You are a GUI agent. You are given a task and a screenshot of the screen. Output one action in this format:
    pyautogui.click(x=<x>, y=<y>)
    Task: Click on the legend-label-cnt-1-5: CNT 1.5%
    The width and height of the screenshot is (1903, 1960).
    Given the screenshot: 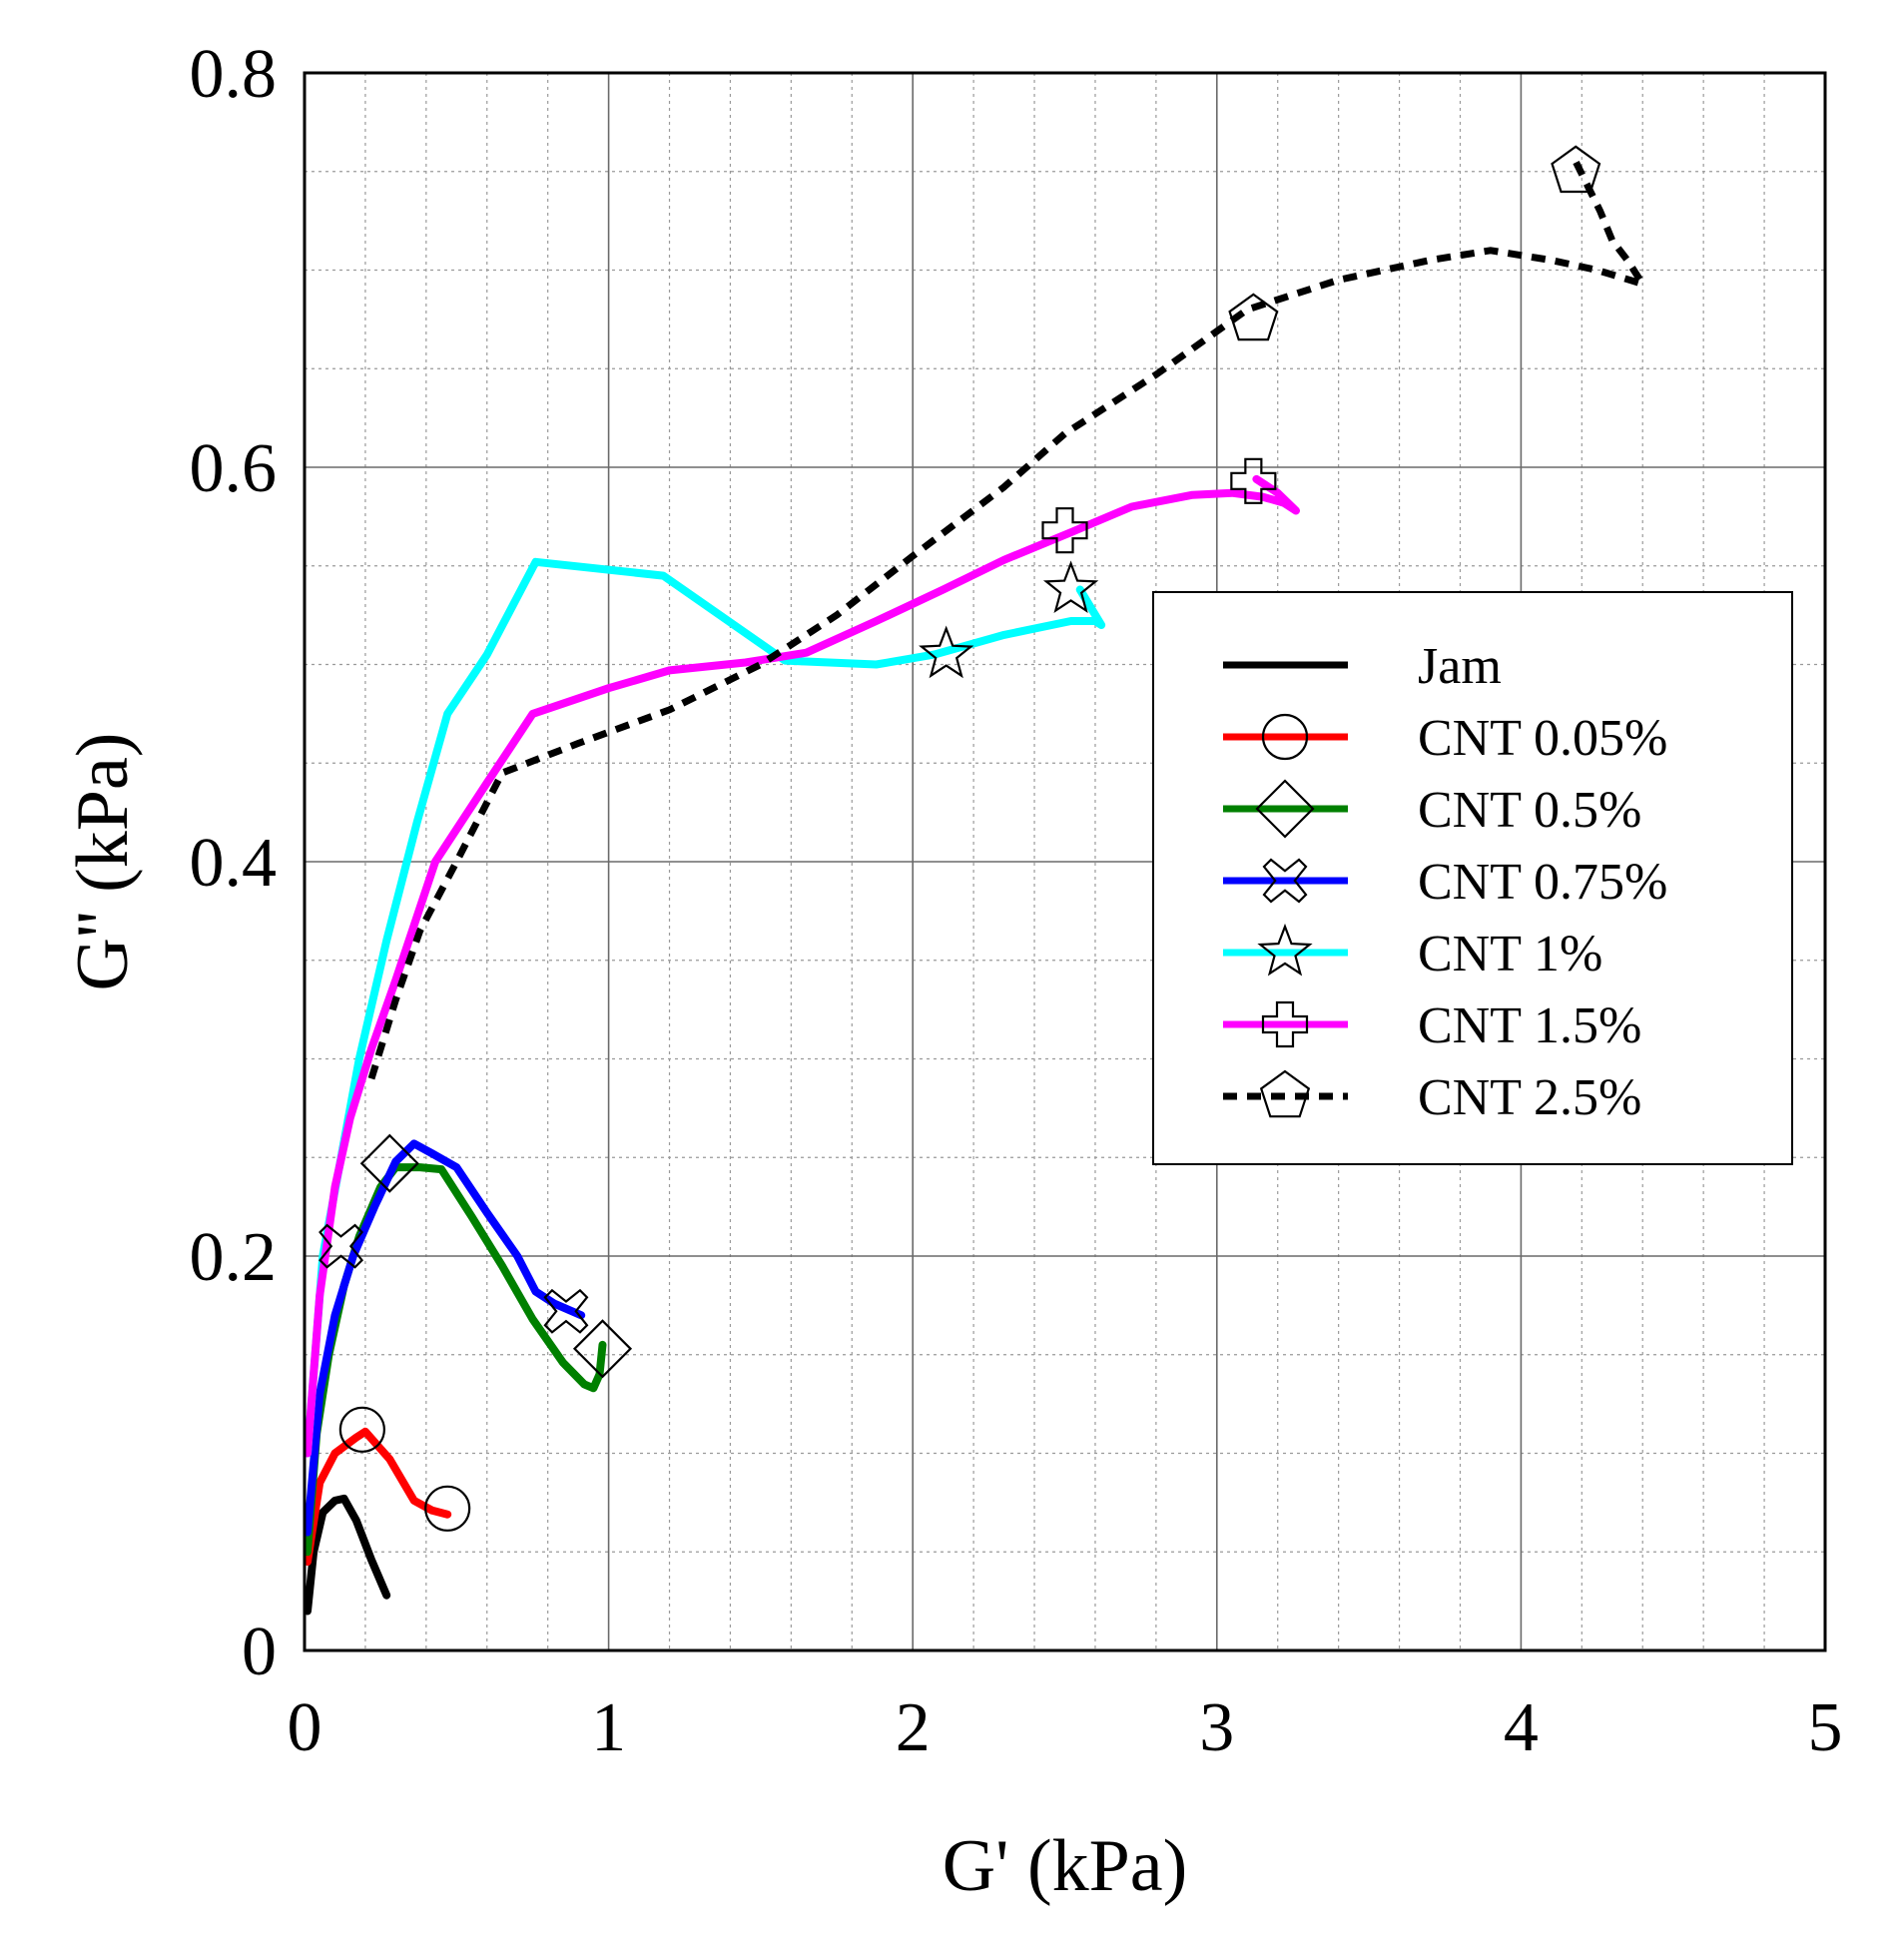 What is the action you would take?
    pyautogui.click(x=1529, y=1025)
    